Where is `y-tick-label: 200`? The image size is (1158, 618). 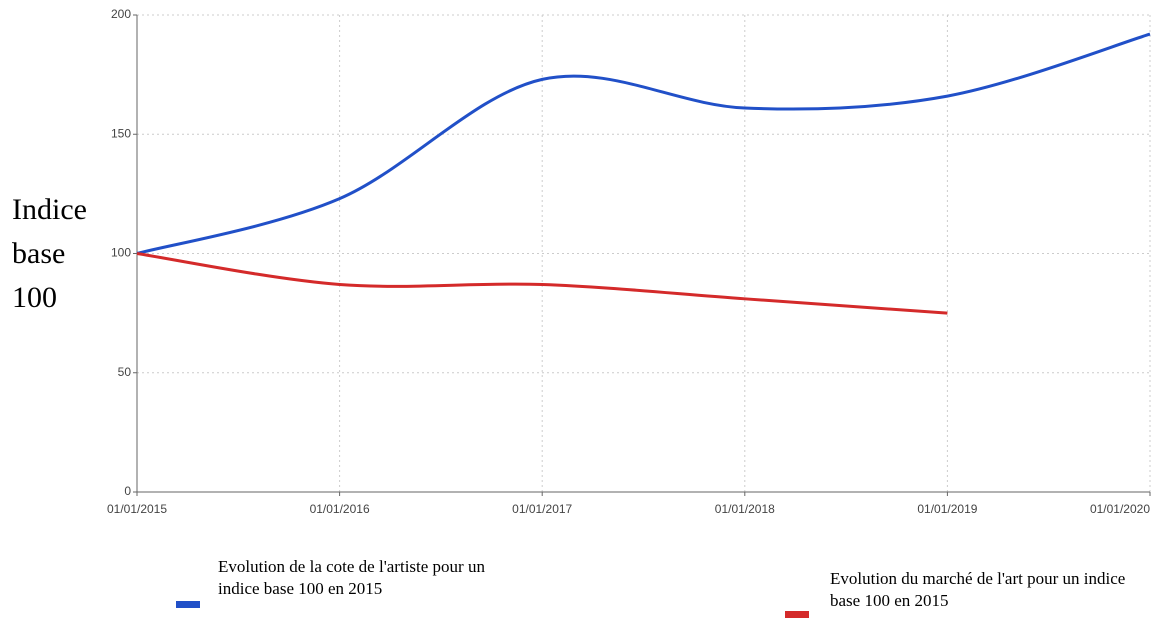
y-tick-label: 200 is located at coordinates (121, 14).